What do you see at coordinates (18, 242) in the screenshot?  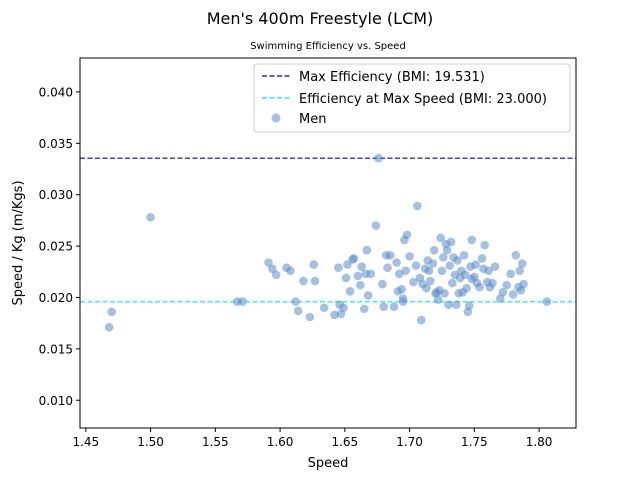 I see `y-axis-label: Speed / Kg (m/Kgs)` at bounding box center [18, 242].